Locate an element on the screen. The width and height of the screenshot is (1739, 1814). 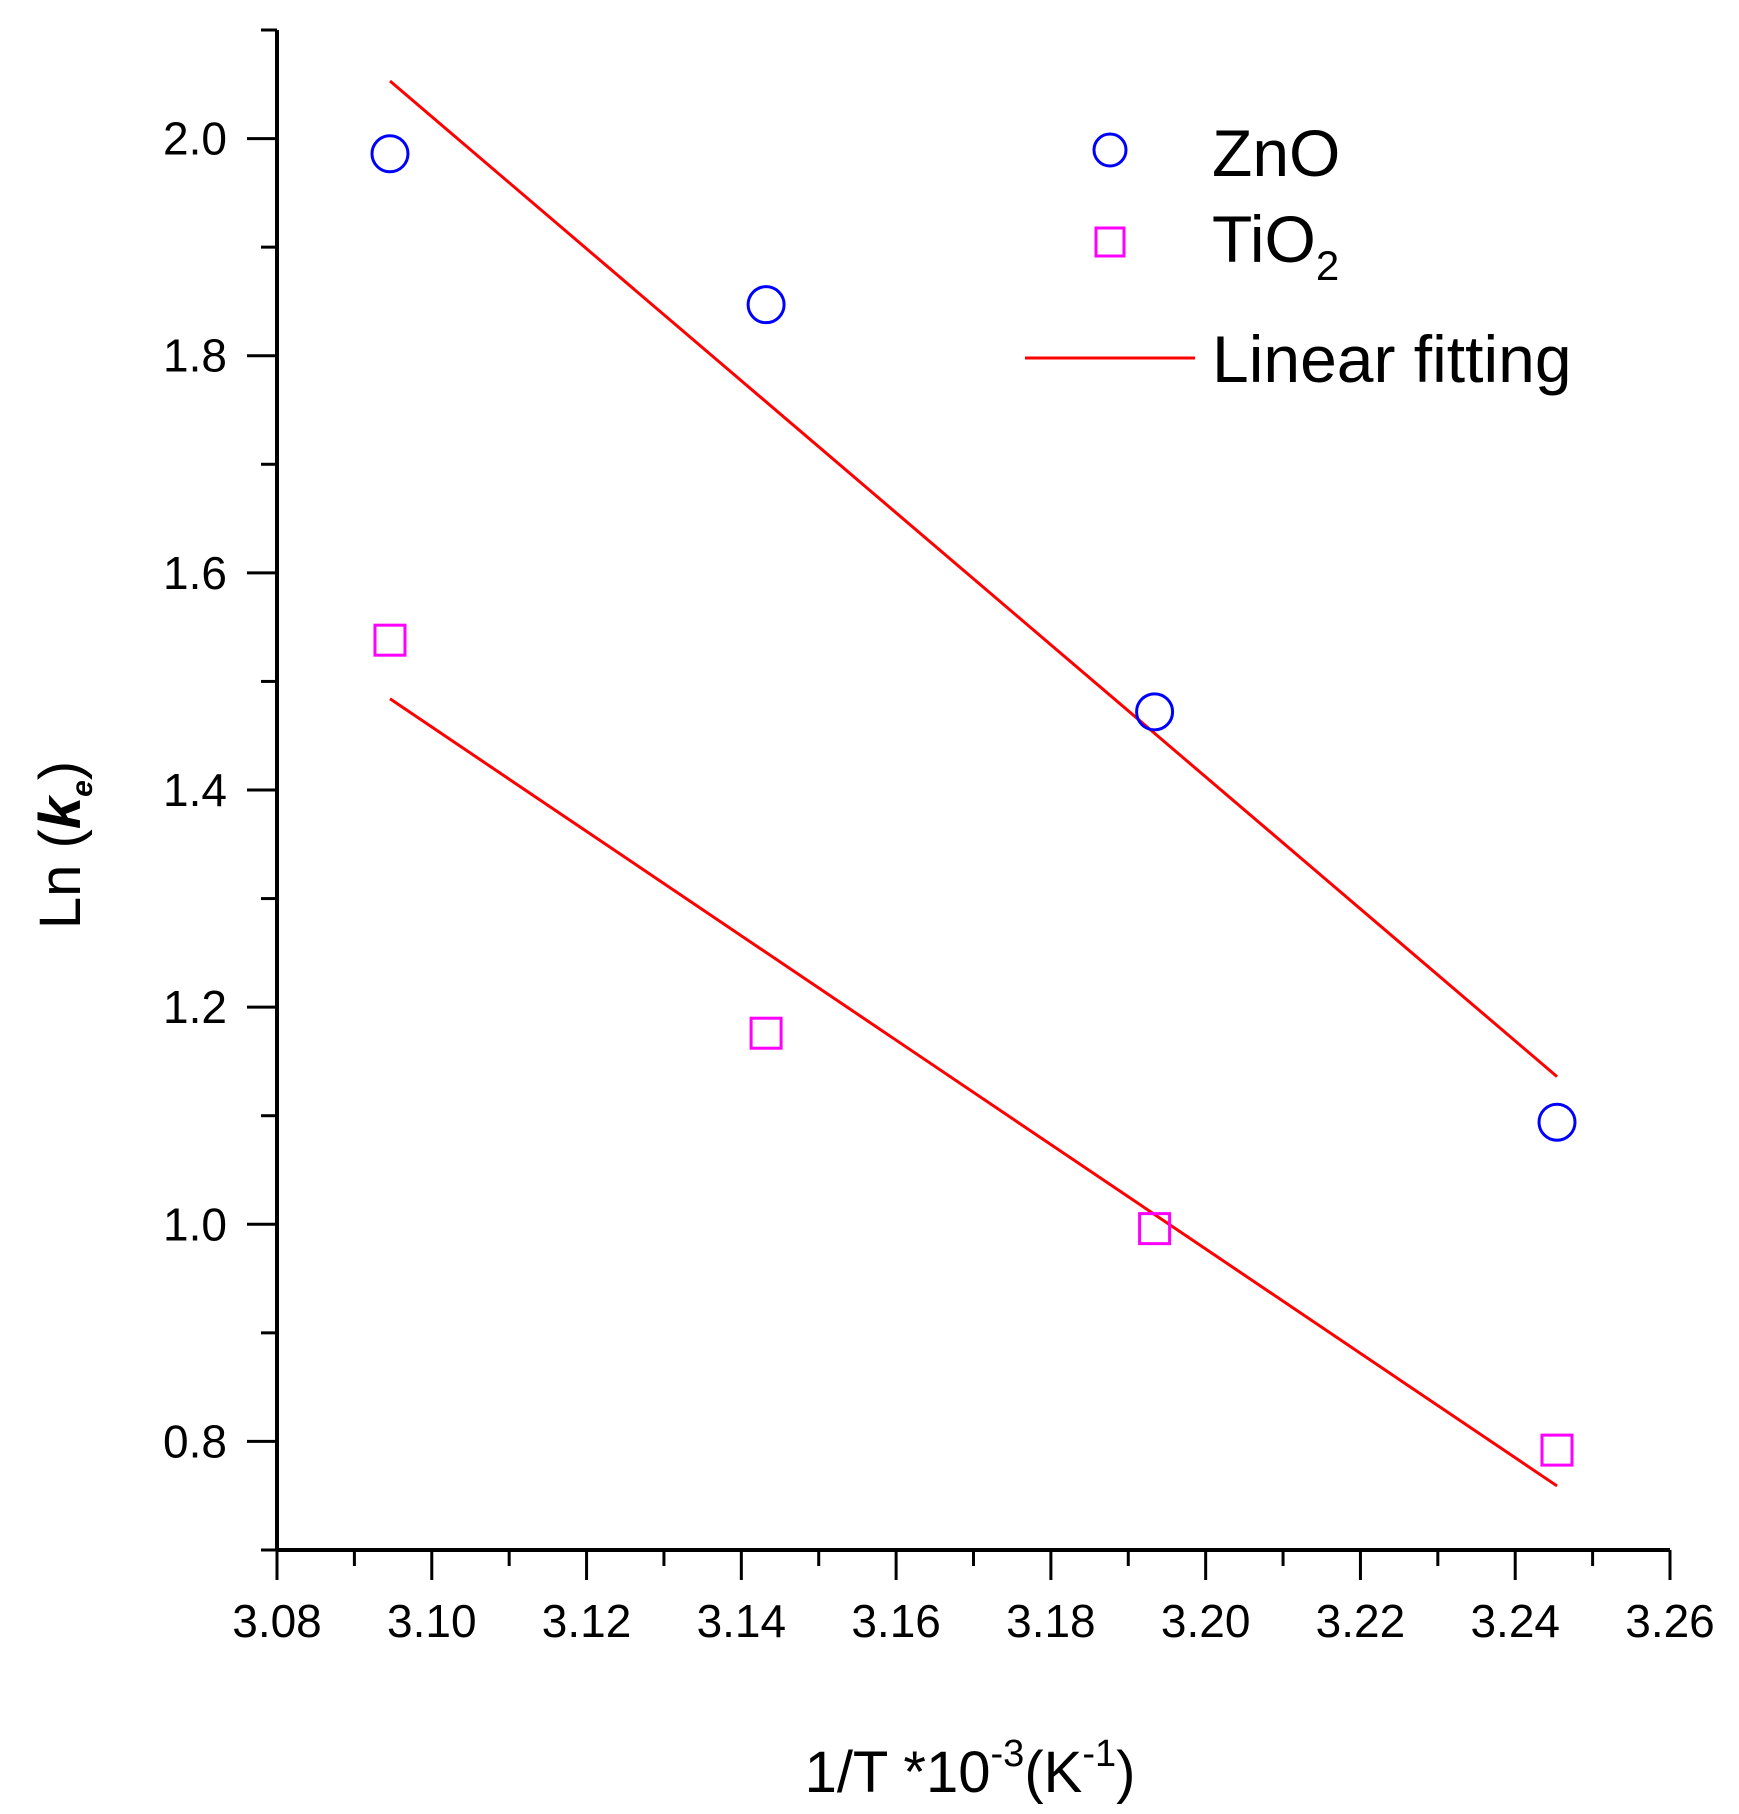
legend-zno-marker is located at coordinates (1110, 150).